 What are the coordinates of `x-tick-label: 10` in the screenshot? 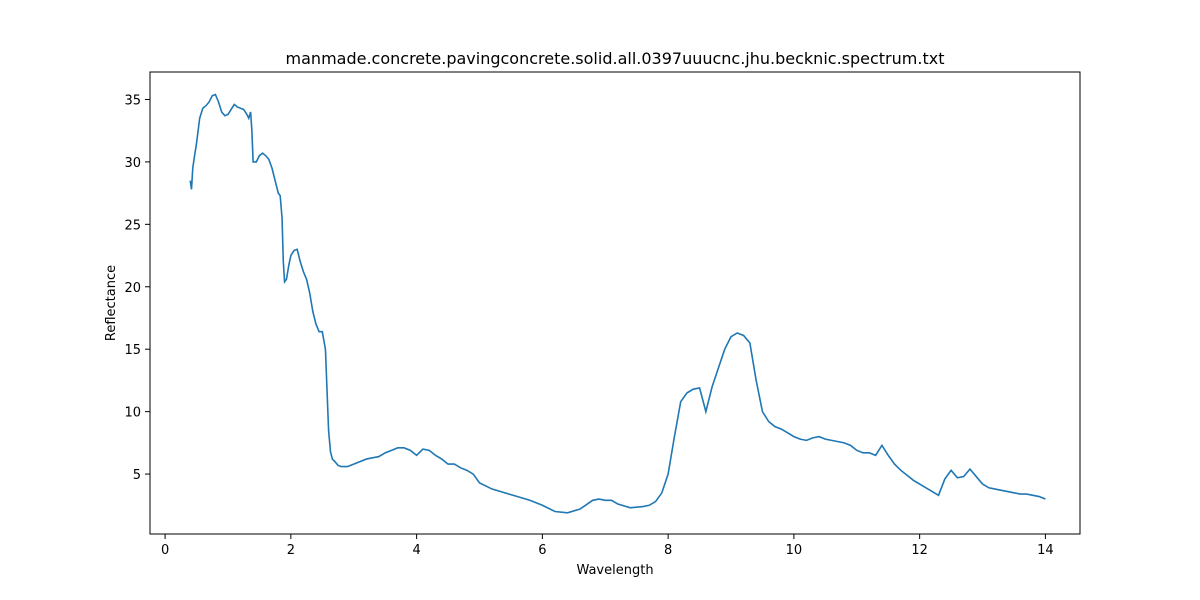 It's located at (794, 550).